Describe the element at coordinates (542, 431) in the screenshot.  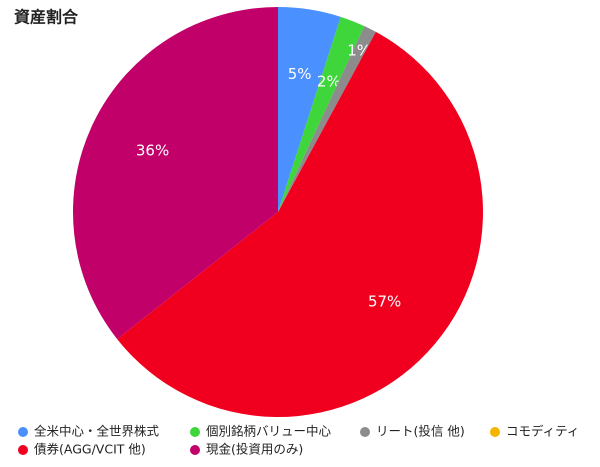
I see `legend-label: コモディティ` at that location.